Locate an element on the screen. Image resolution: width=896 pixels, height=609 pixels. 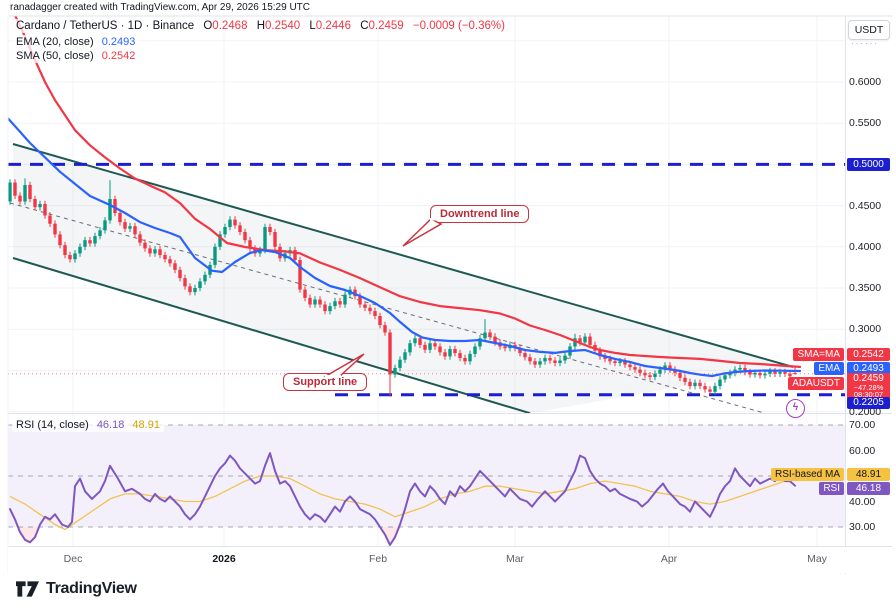
time-axis-label: 2026 is located at coordinates (224, 559).